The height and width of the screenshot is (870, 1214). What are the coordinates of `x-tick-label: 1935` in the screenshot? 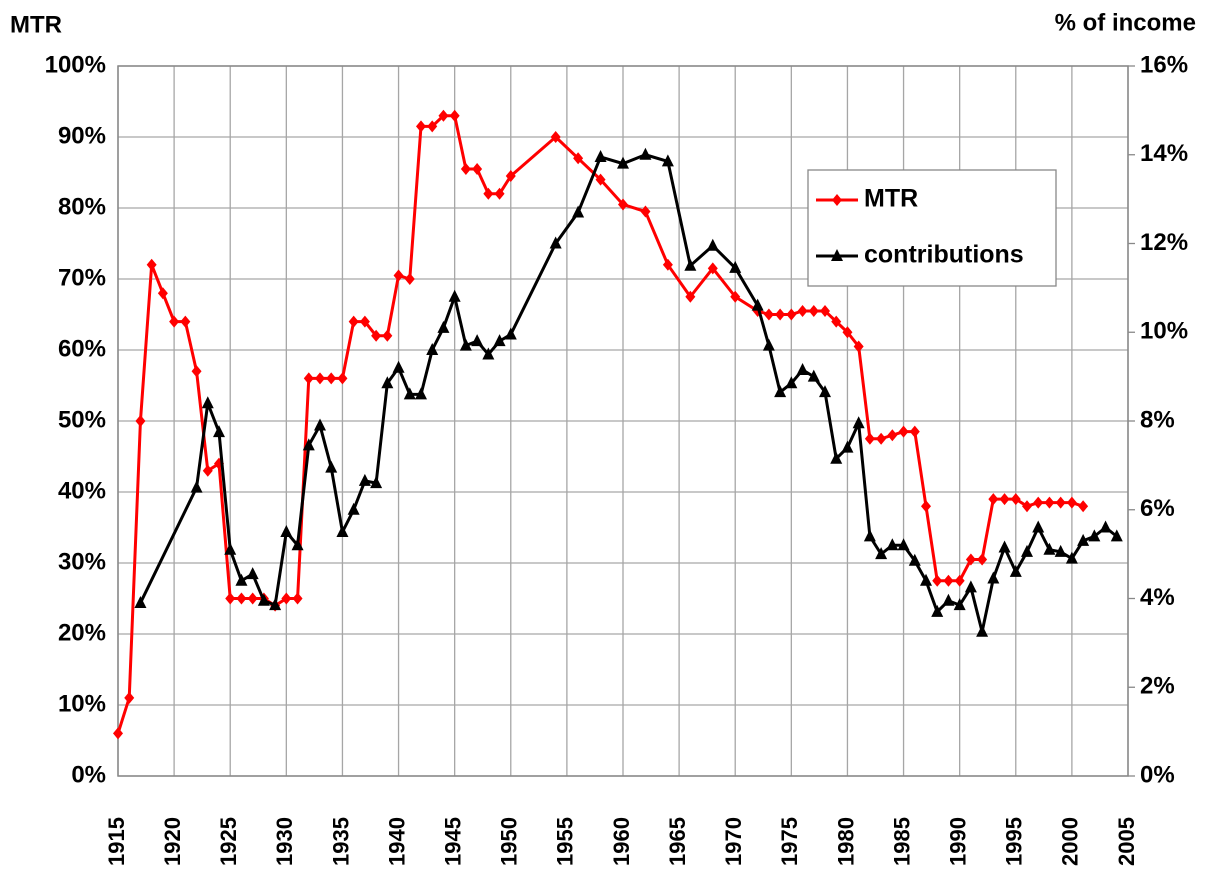 It's located at (340, 841).